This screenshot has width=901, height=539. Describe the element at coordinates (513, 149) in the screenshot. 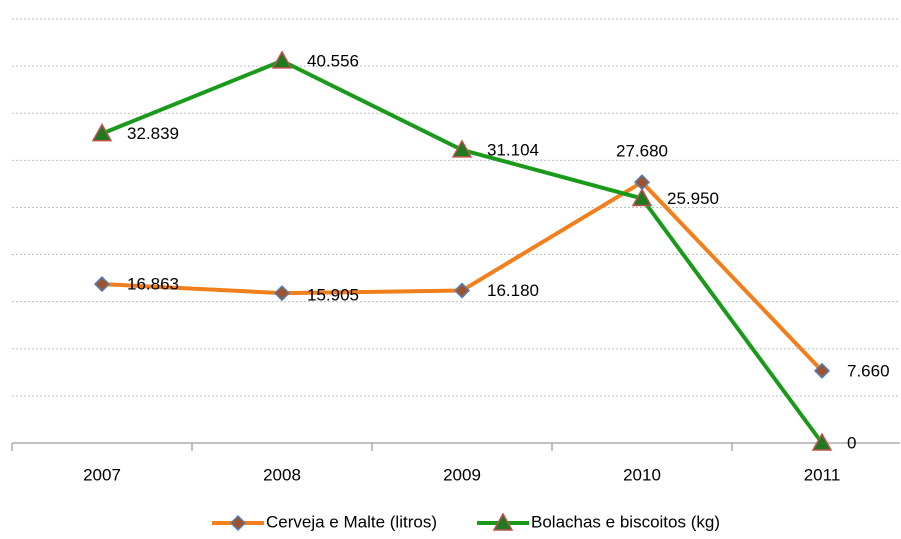

I see `data-label: 31.104` at that location.